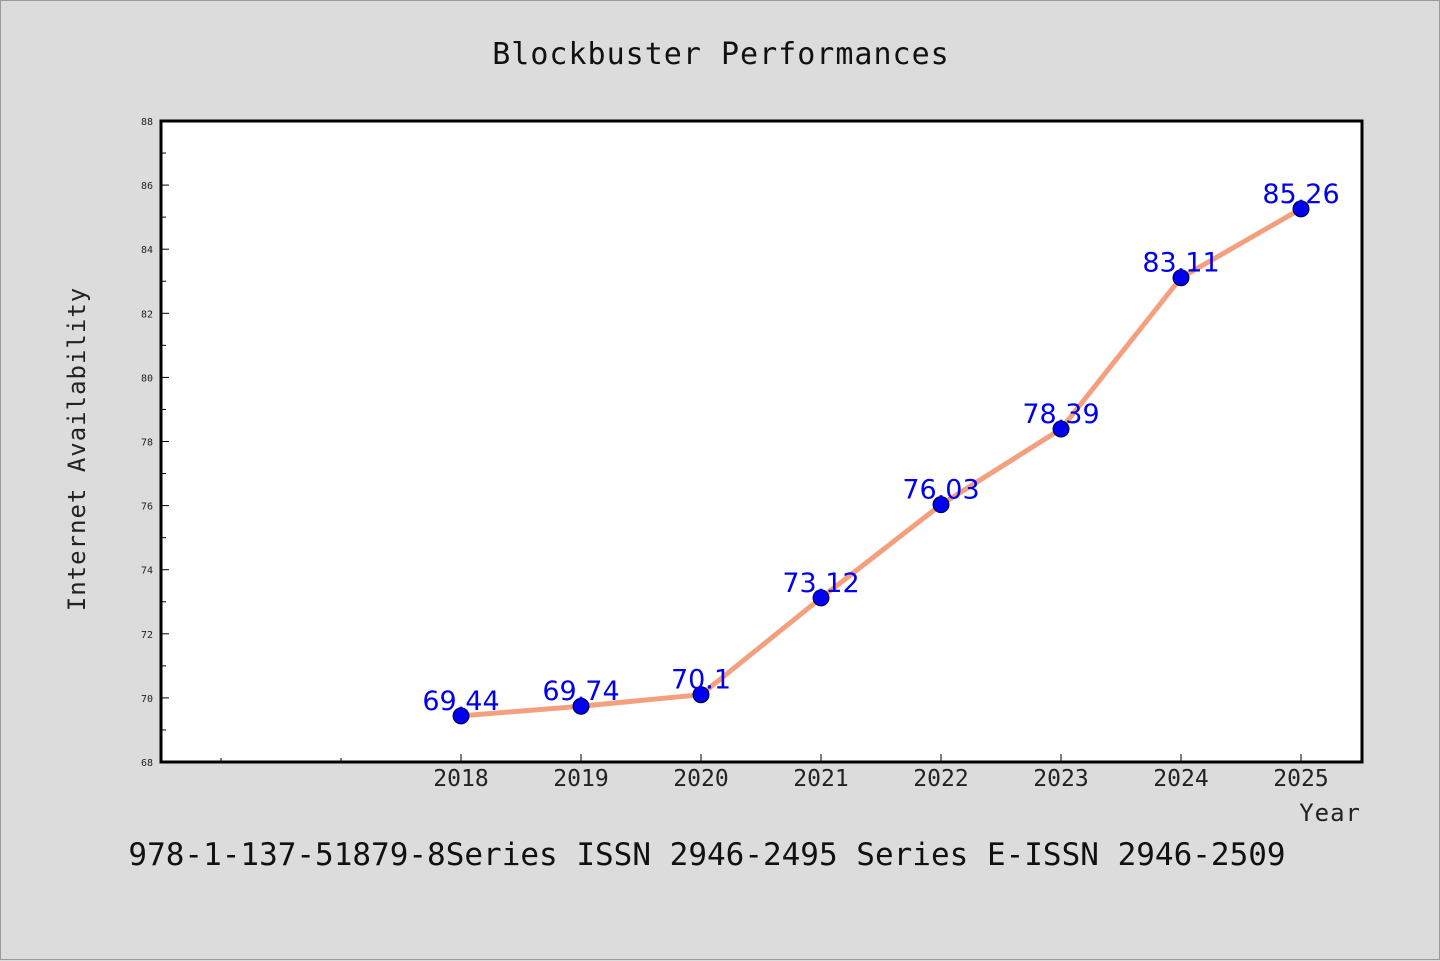  I want to click on y-axis: 68 70 72 74 76 78 80 82 84 86 88, so click(155, 443).